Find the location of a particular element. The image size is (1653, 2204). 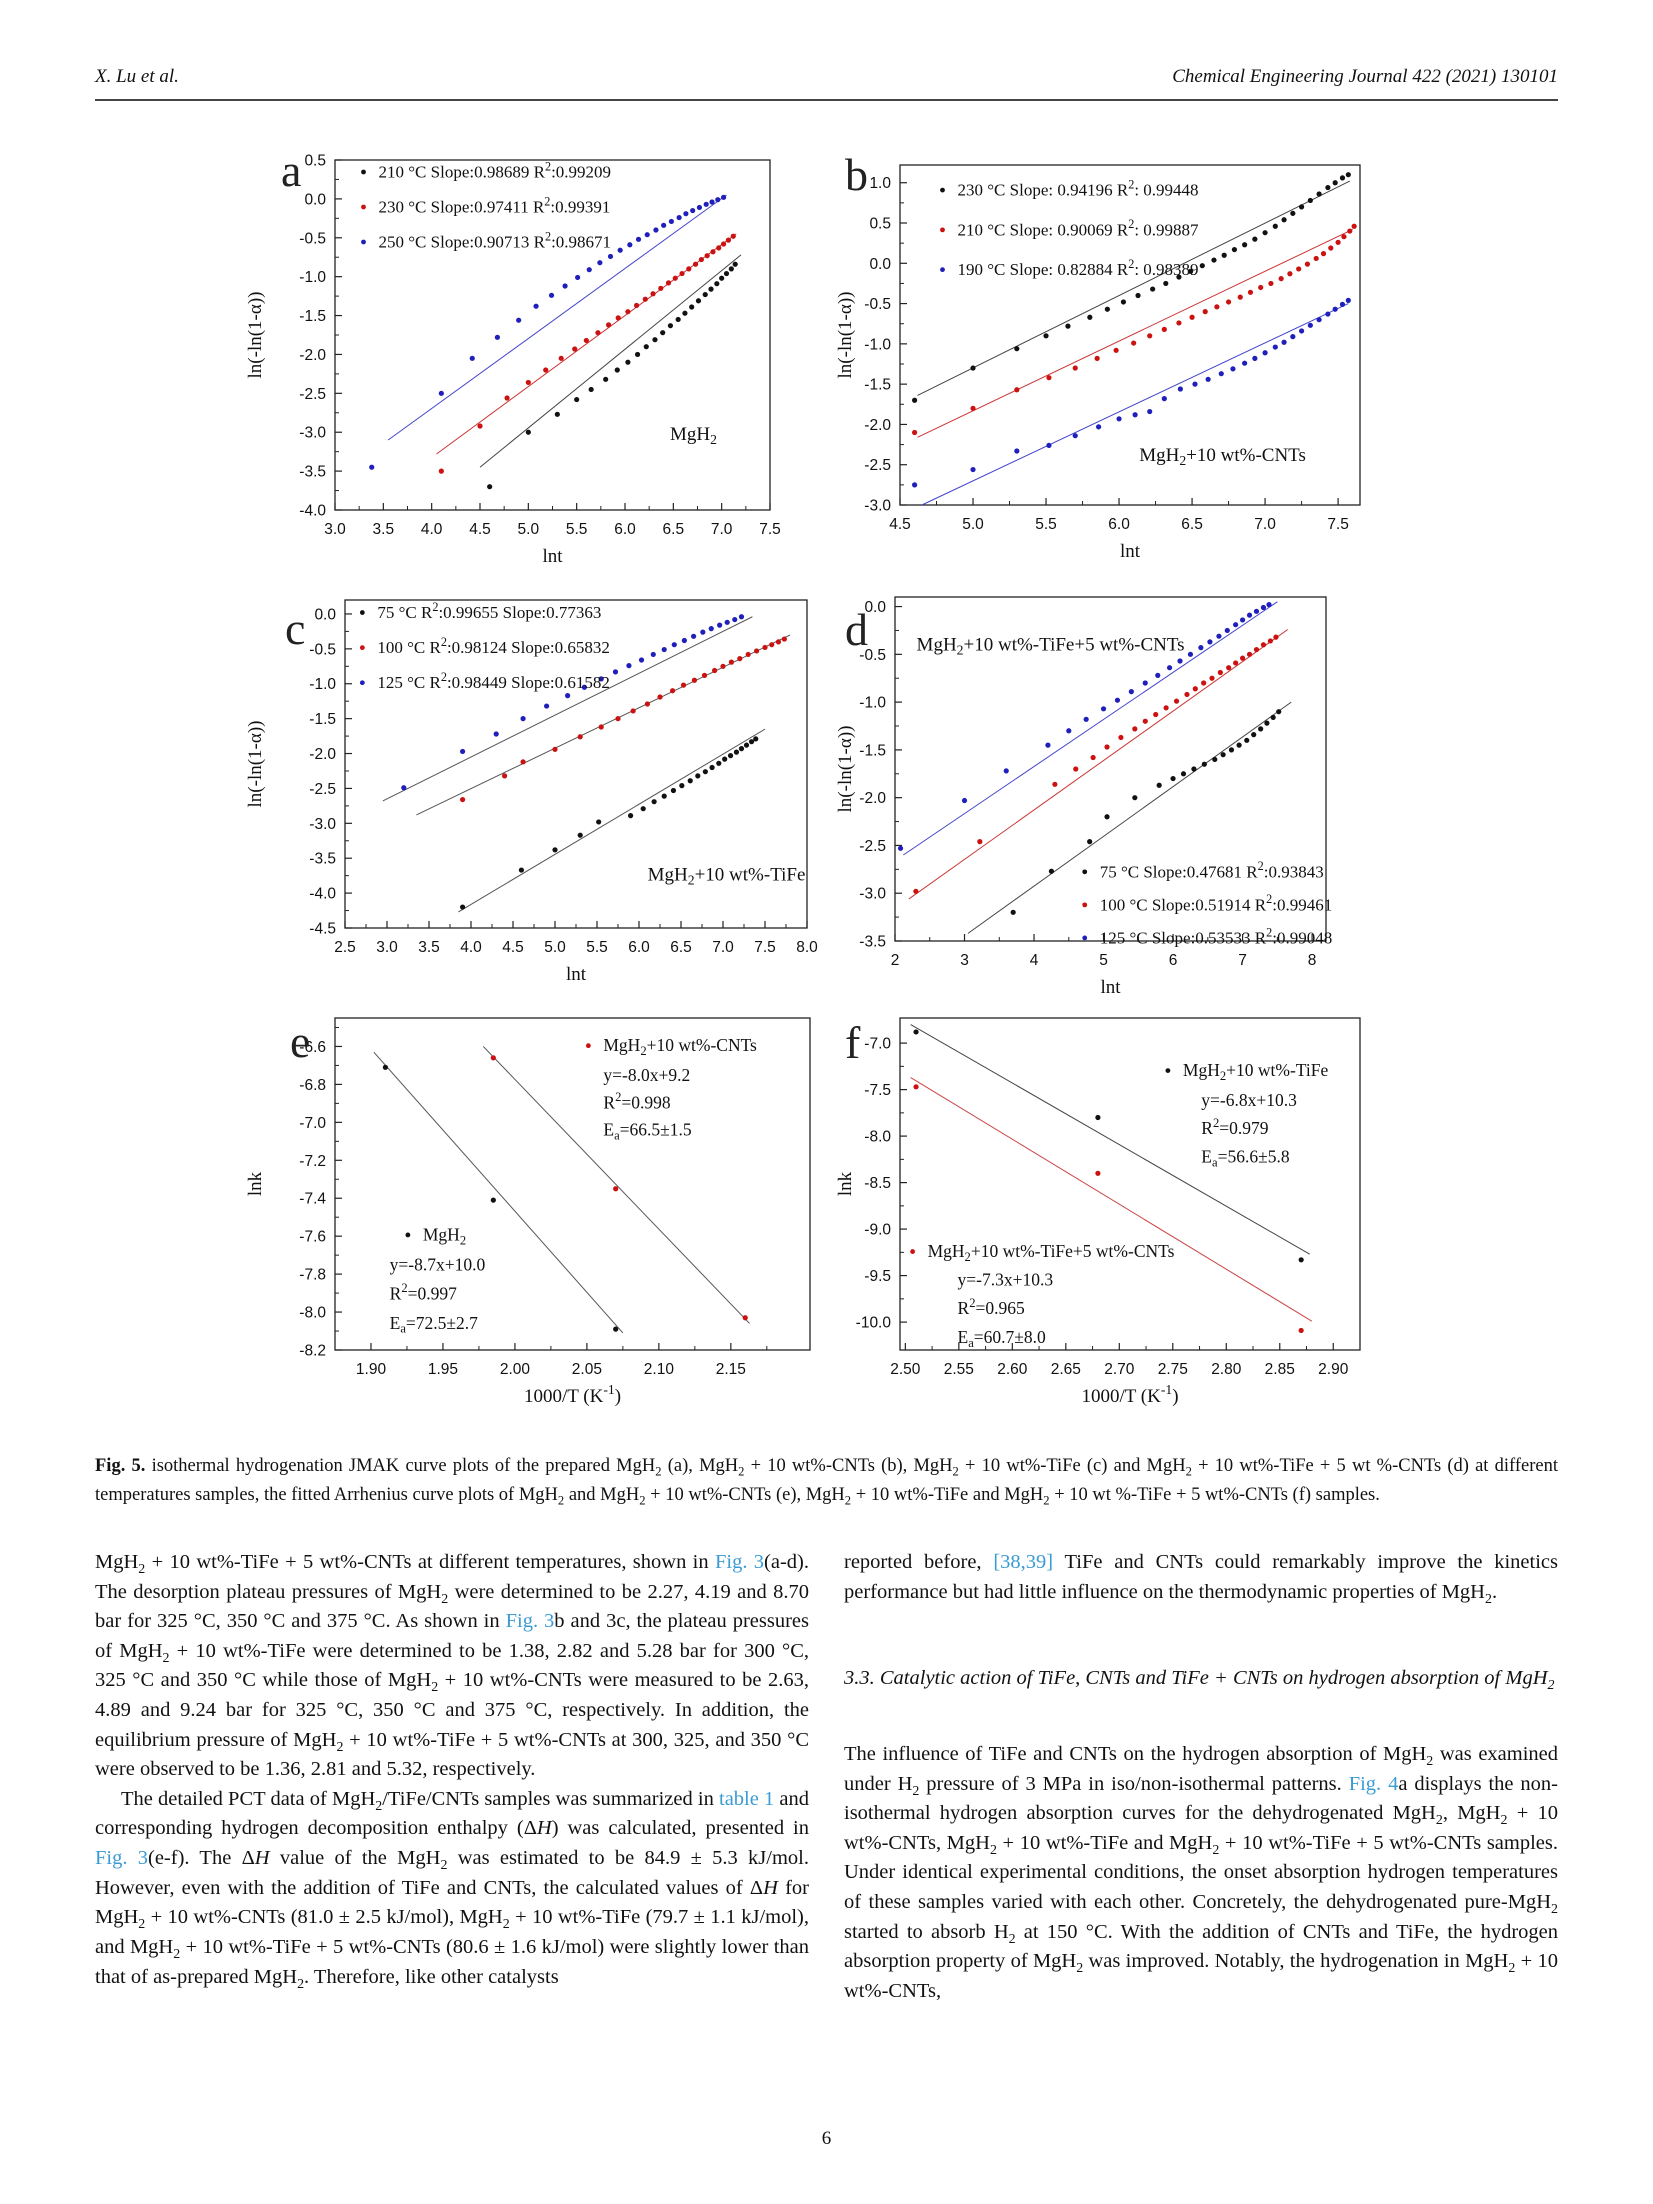

svg-text: -3.0 is located at coordinates (877, 506).